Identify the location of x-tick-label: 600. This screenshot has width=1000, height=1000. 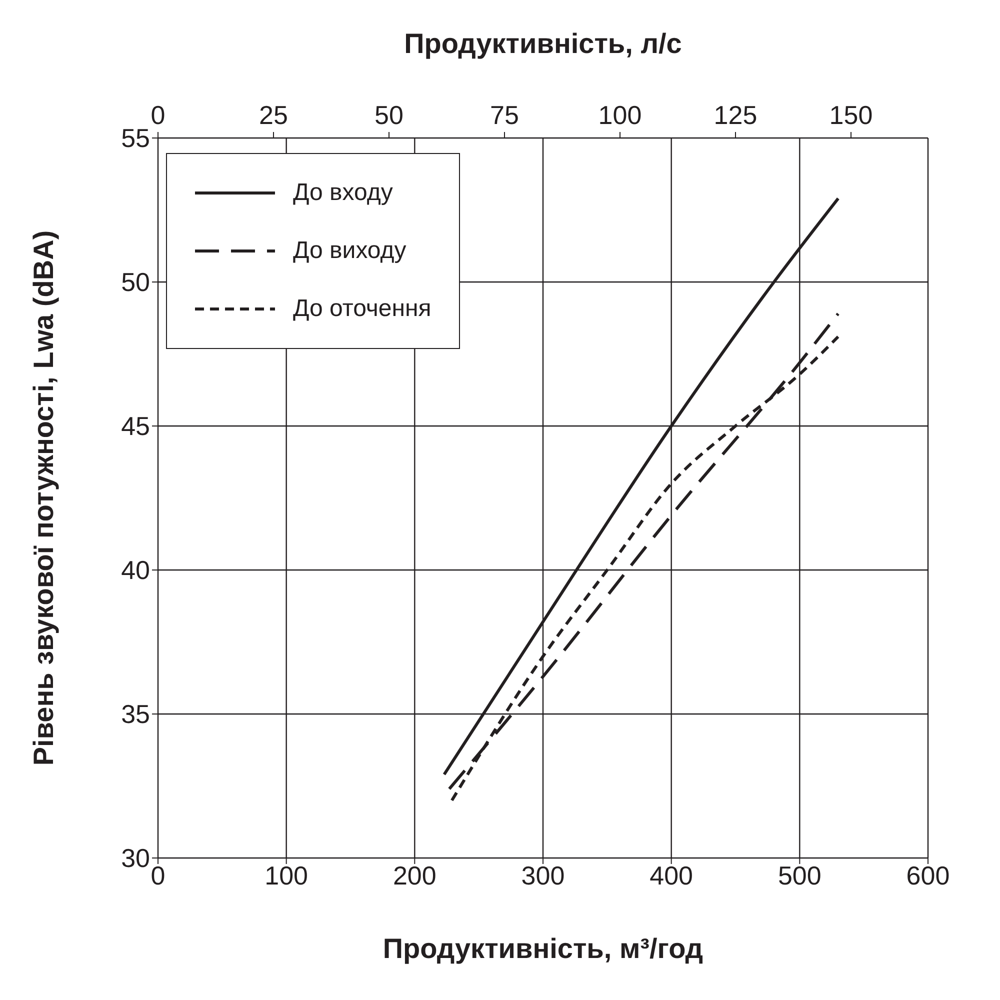
(928, 875).